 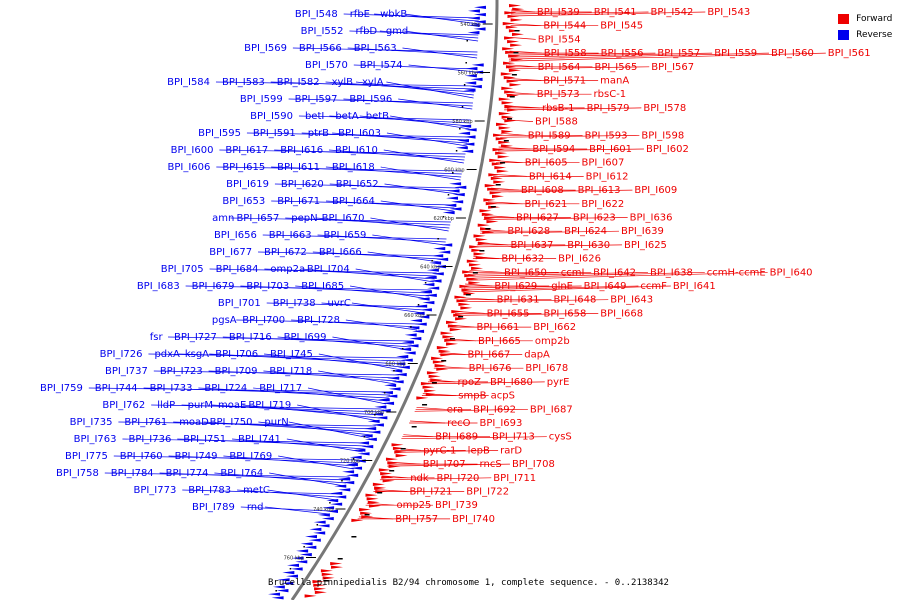 I want to click on gene-label-forward: BPI_I640, so click(x=791, y=272).